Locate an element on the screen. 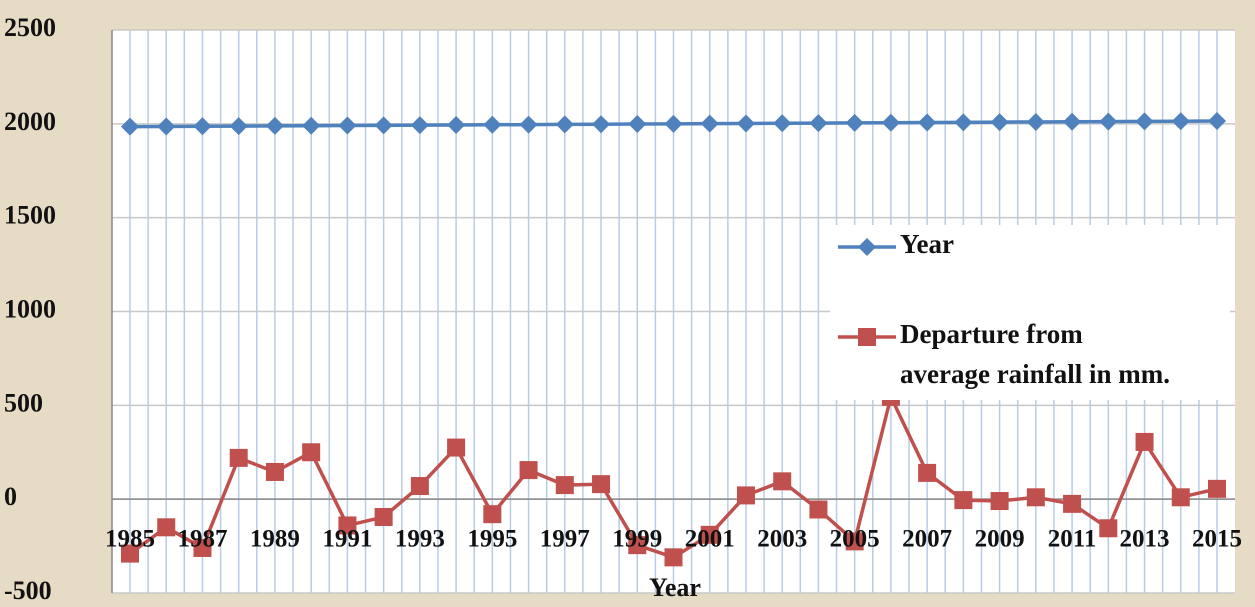 Image resolution: width=1255 pixels, height=607 pixels. x-tick-label: 1987 is located at coordinates (202, 539).